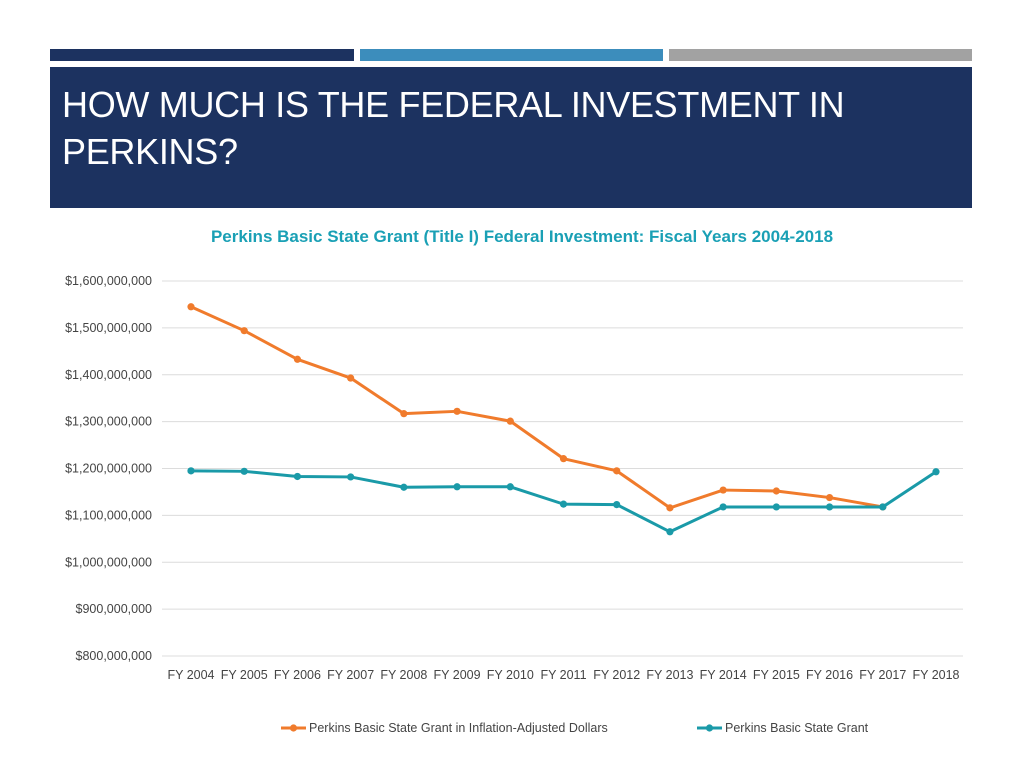 The height and width of the screenshot is (768, 1024). What do you see at coordinates (202, 55) in the screenshot?
I see `accent-bar-navy` at bounding box center [202, 55].